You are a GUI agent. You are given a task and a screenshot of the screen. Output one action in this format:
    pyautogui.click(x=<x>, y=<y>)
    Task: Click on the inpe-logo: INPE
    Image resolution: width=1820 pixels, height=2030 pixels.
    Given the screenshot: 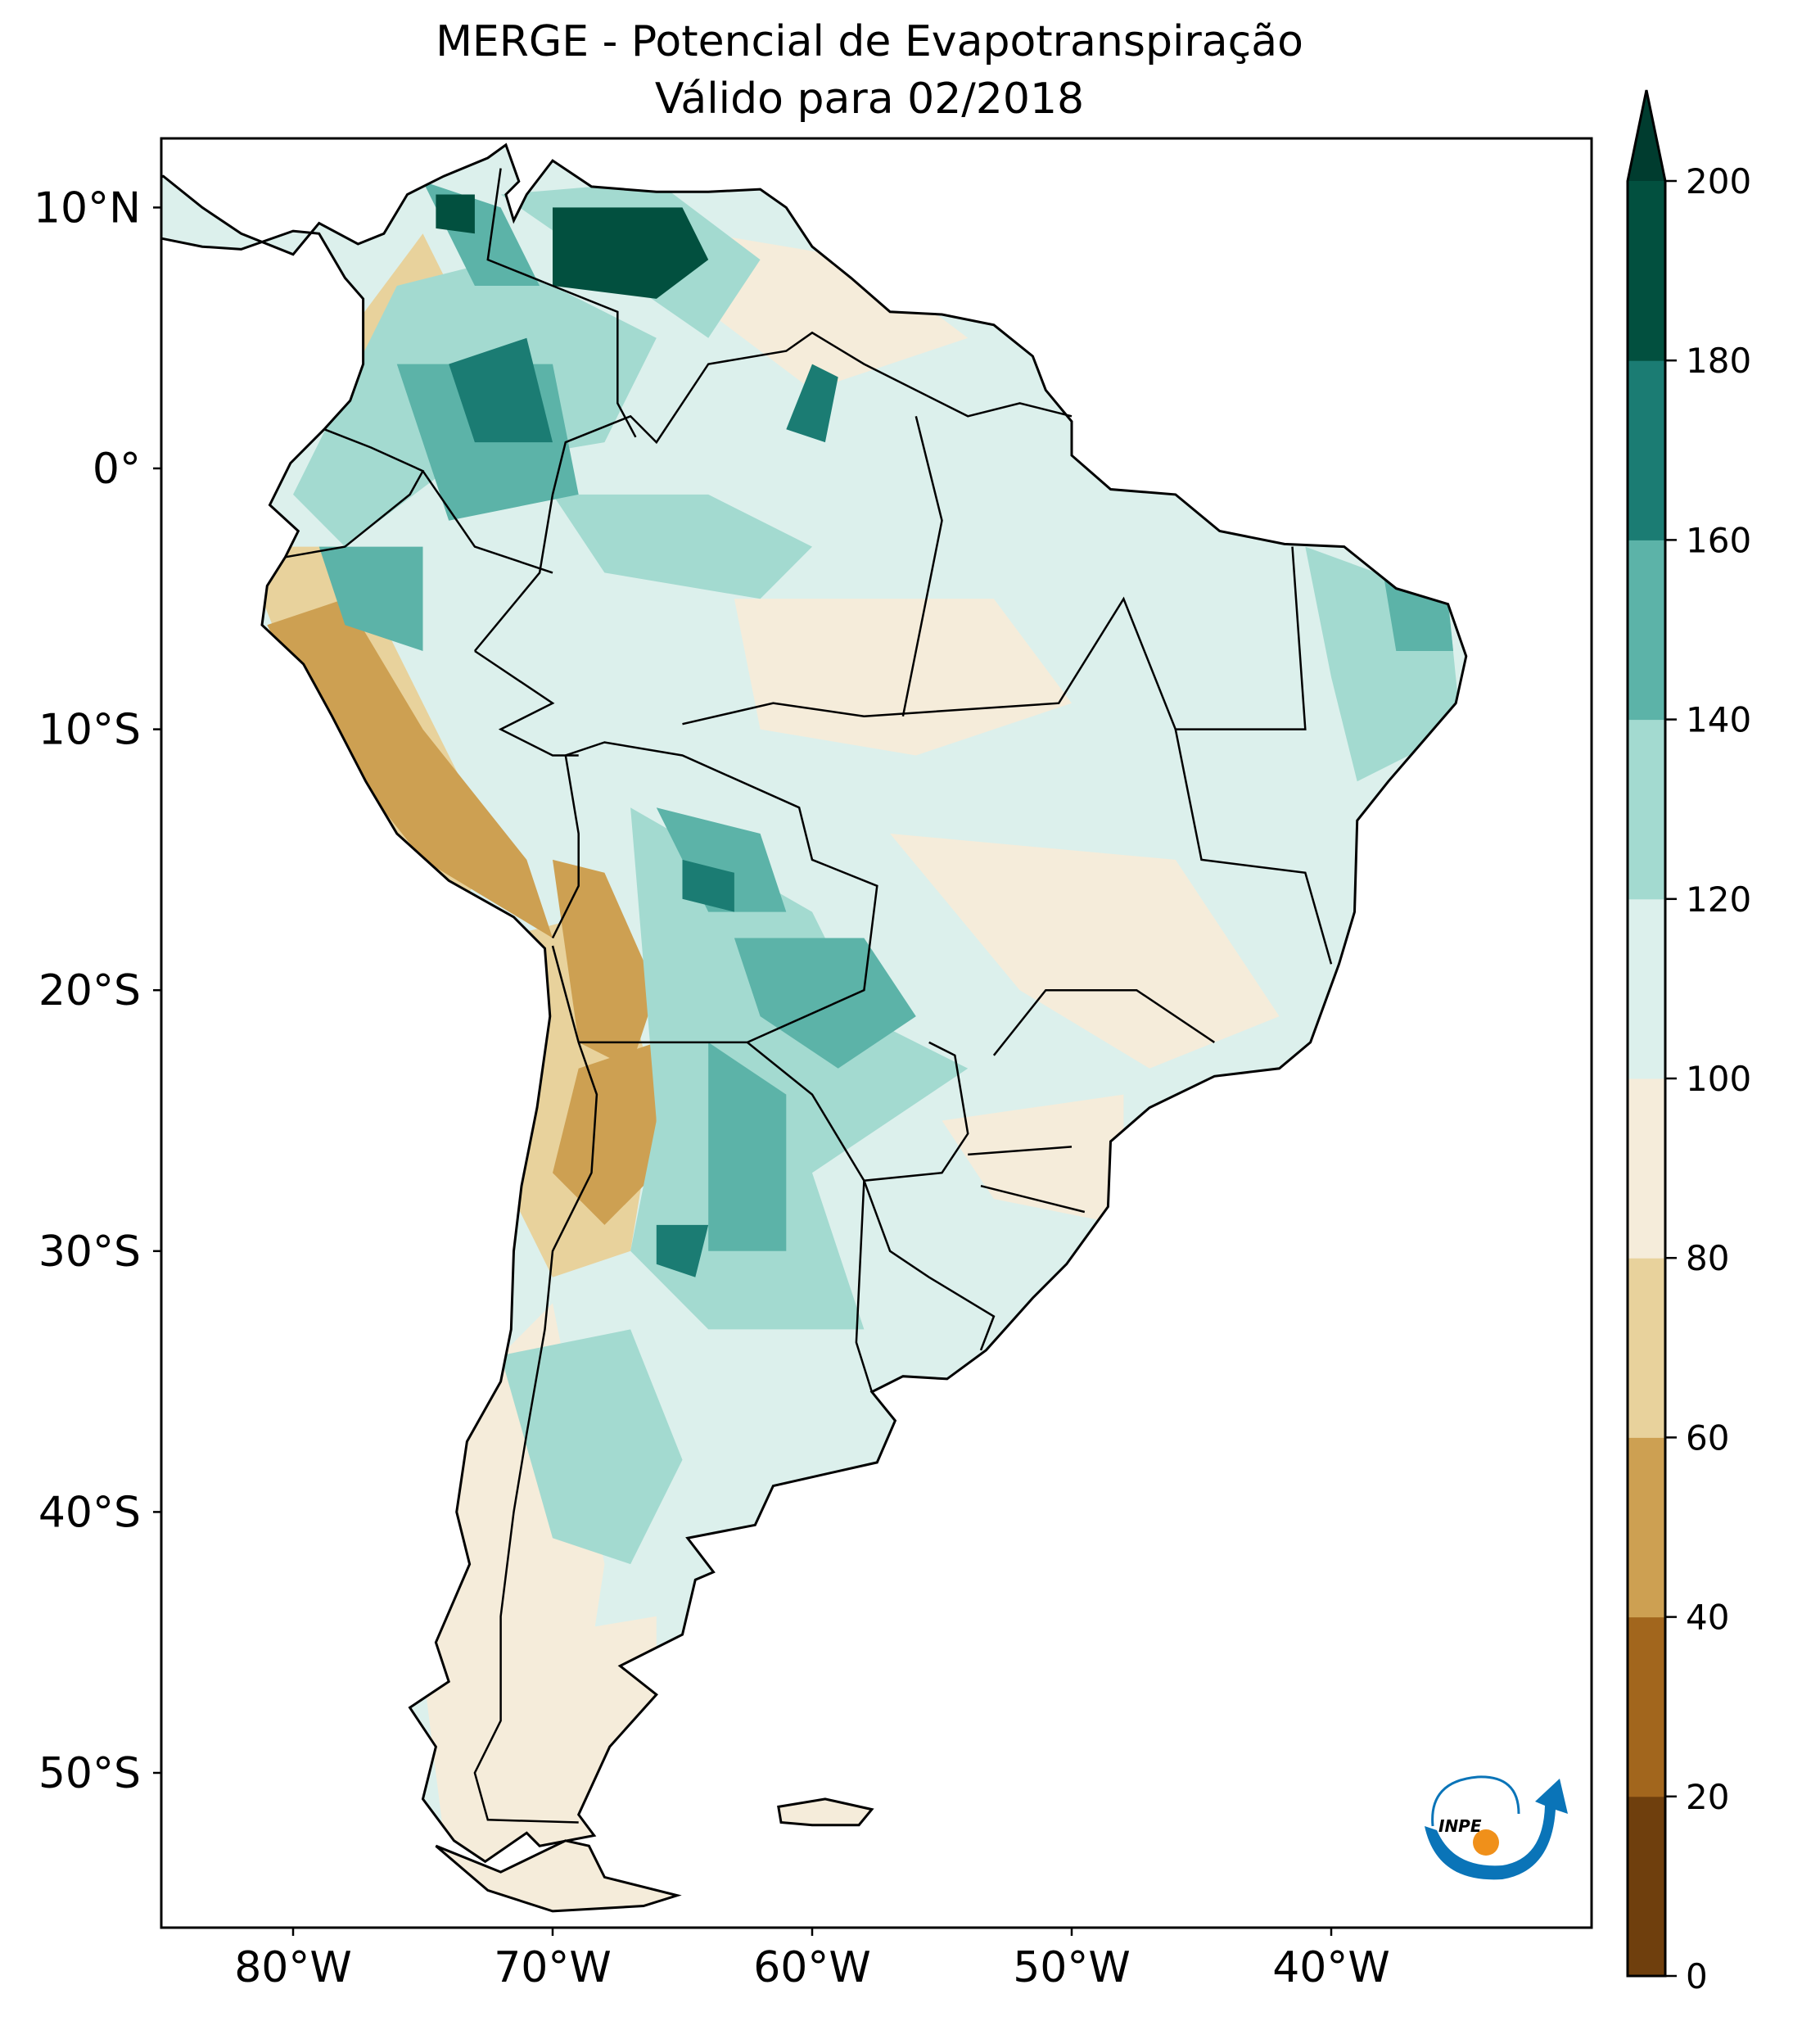 What is the action you would take?
    pyautogui.click(x=1496, y=1827)
    